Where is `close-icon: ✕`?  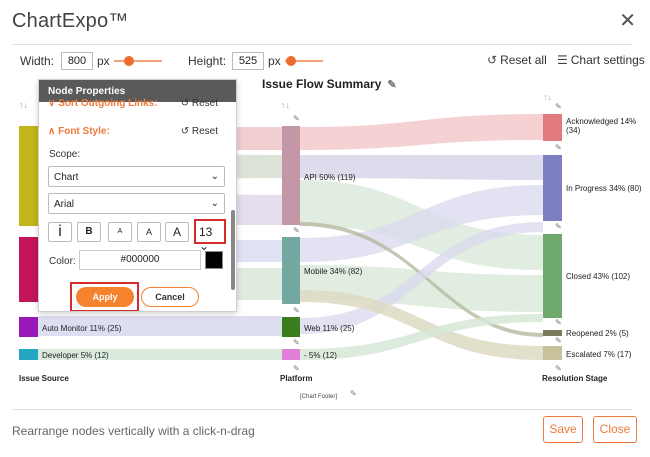 close-icon: ✕ is located at coordinates (627, 21).